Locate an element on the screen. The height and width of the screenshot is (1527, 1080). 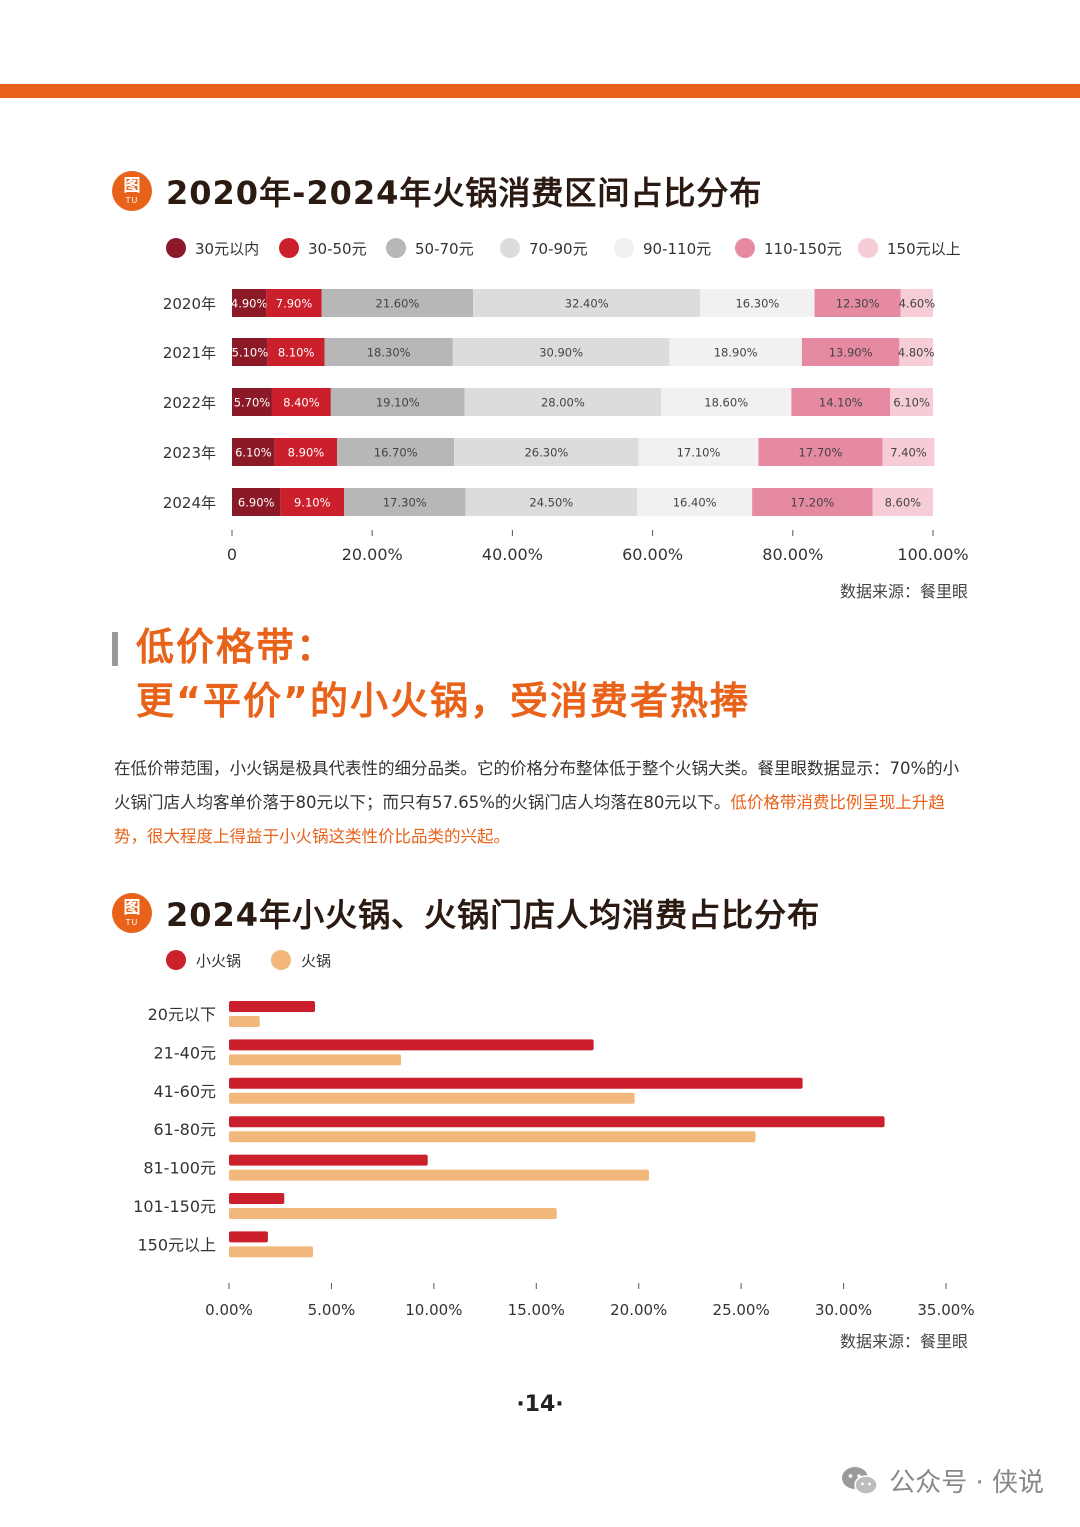
legend-label: 110-150元 is located at coordinates (803, 249).